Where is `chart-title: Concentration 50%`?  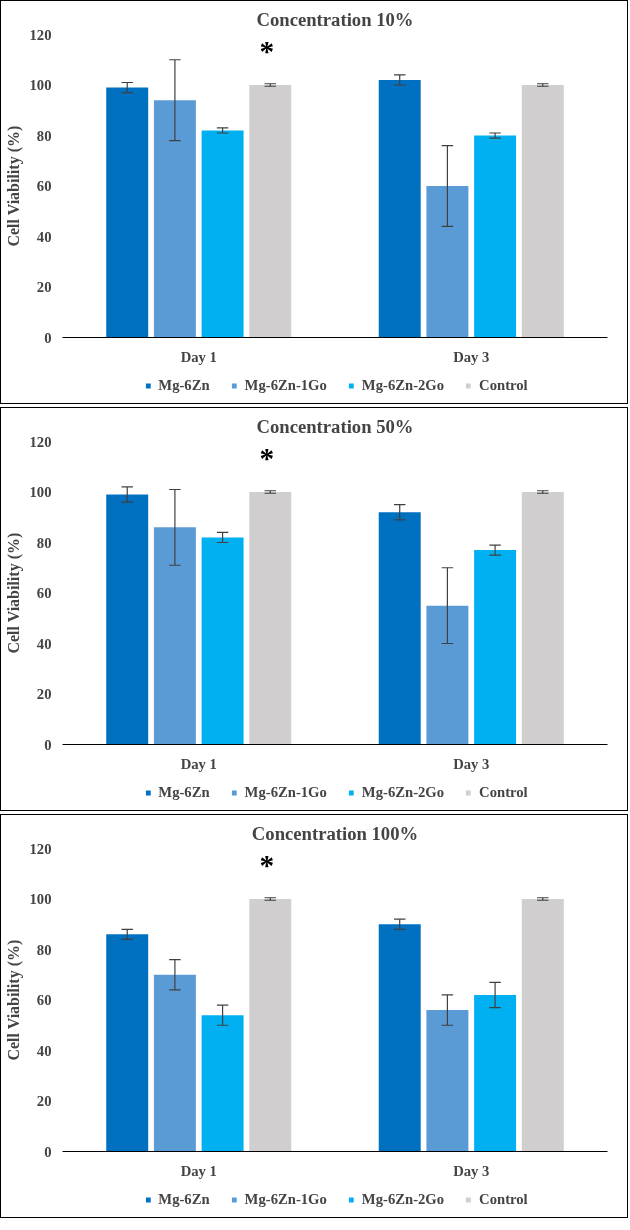
chart-title: Concentration 50% is located at coordinates (335, 426).